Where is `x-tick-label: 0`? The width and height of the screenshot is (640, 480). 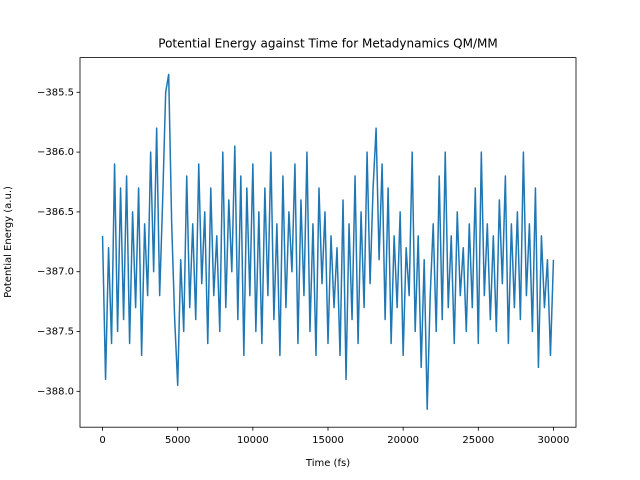
x-tick-label: 0 is located at coordinates (102, 440).